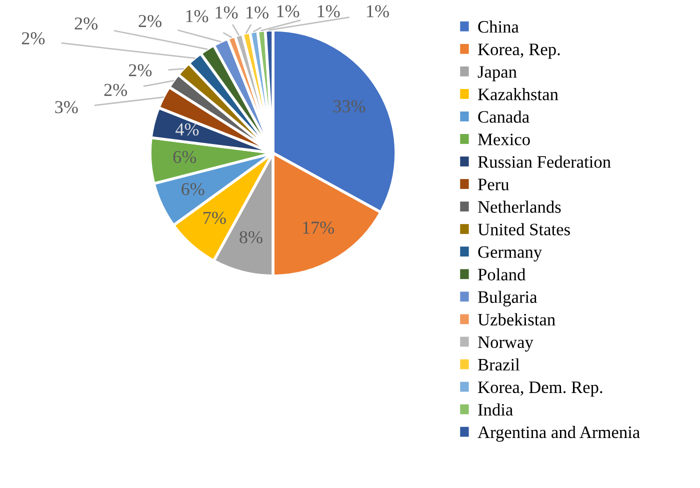 The height and width of the screenshot is (488, 700). Describe the element at coordinates (215, 218) in the screenshot. I see `data-label: 7%` at that location.